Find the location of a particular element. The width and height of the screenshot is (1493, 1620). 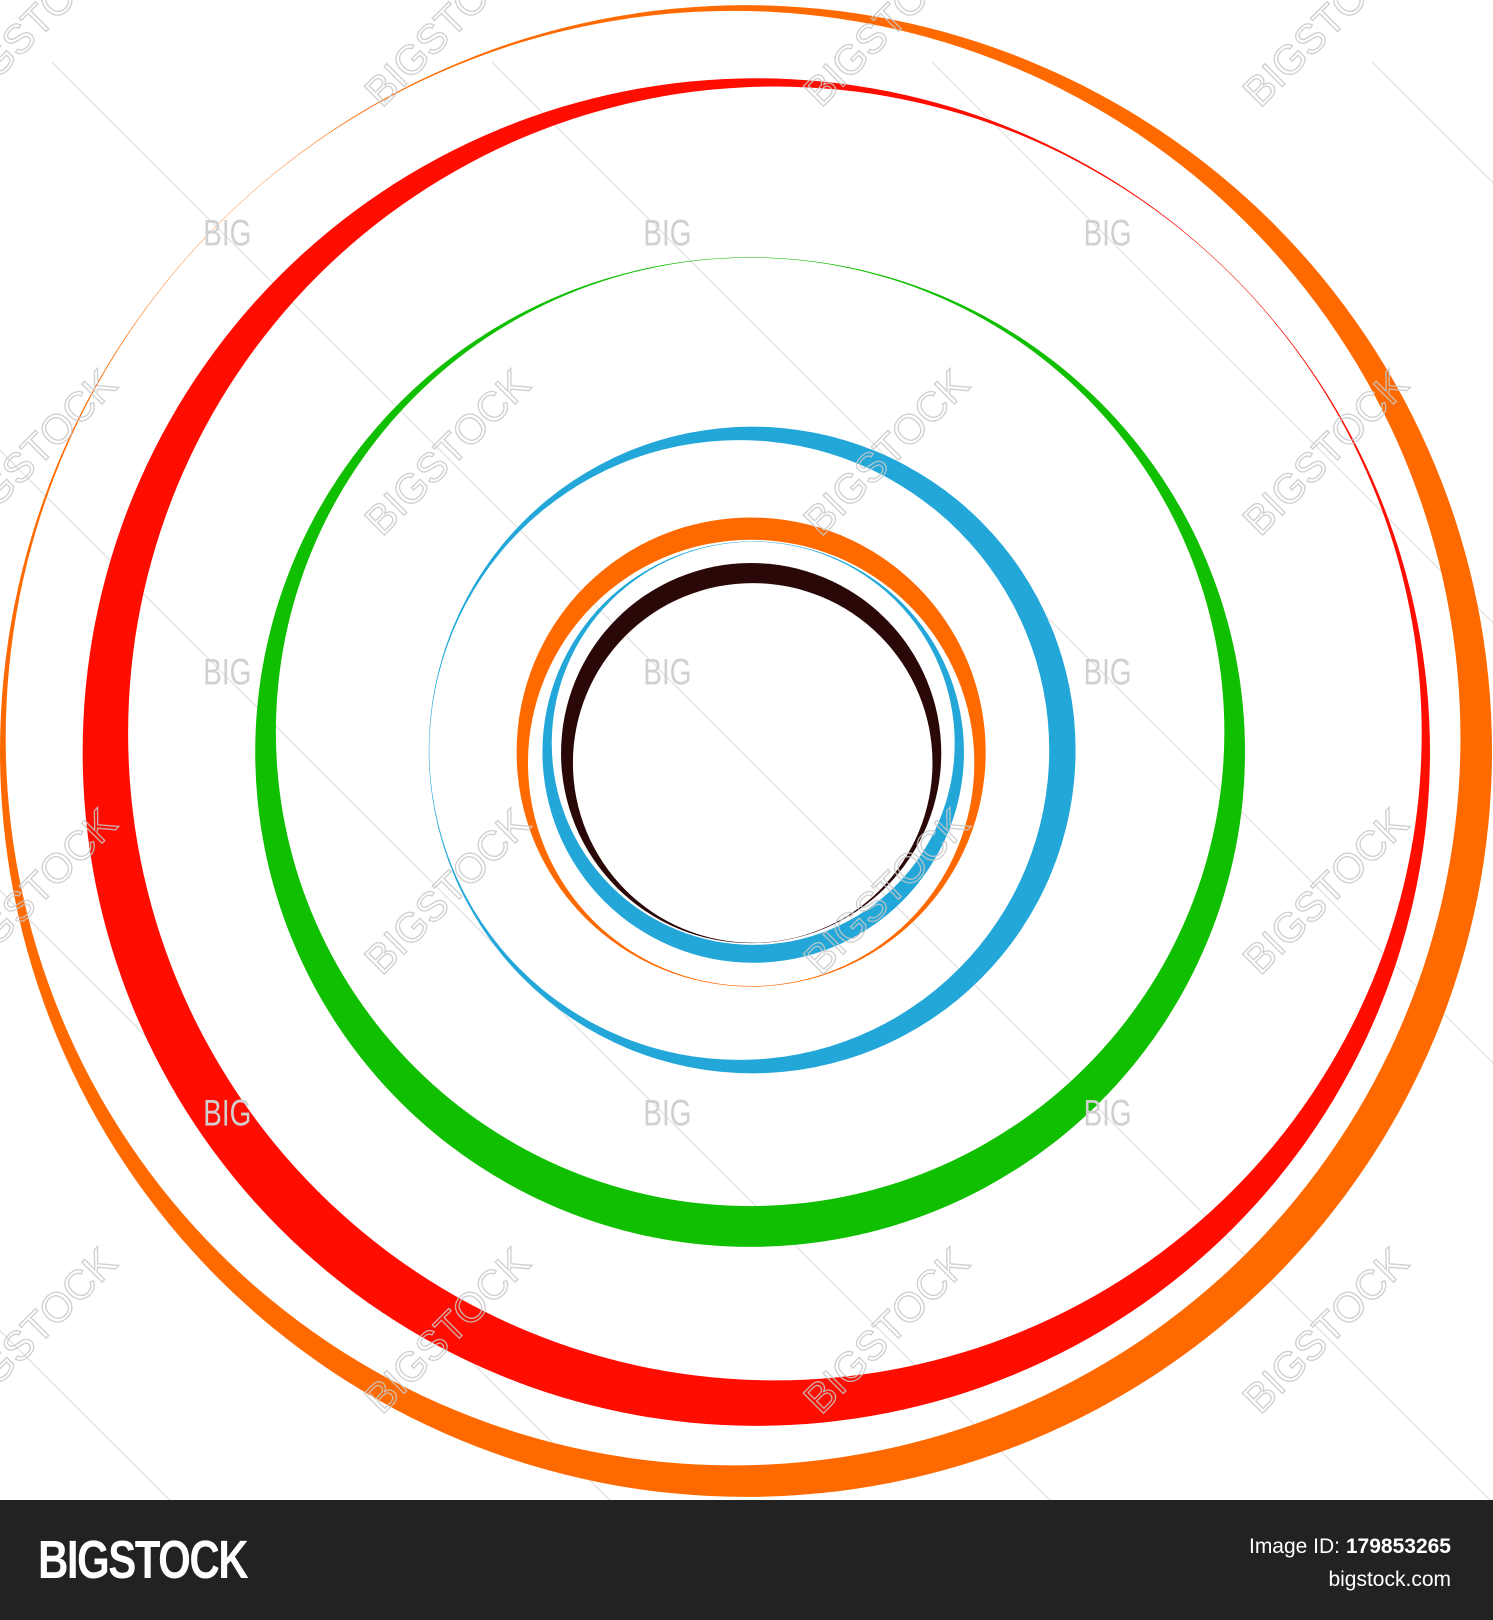

watermark-line is located at coordinates (1212, 342).